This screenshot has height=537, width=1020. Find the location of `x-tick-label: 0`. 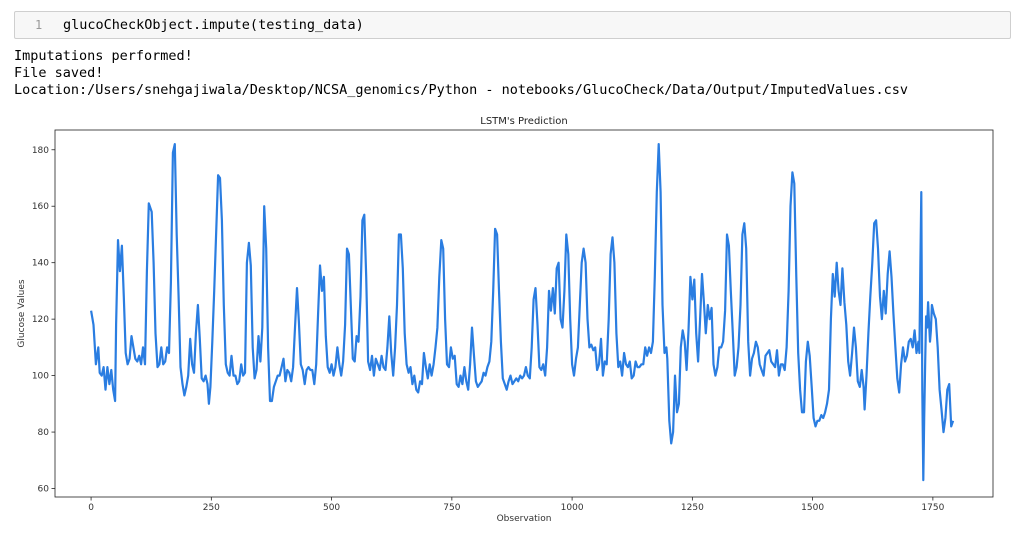

x-tick-label: 0 is located at coordinates (91, 508).